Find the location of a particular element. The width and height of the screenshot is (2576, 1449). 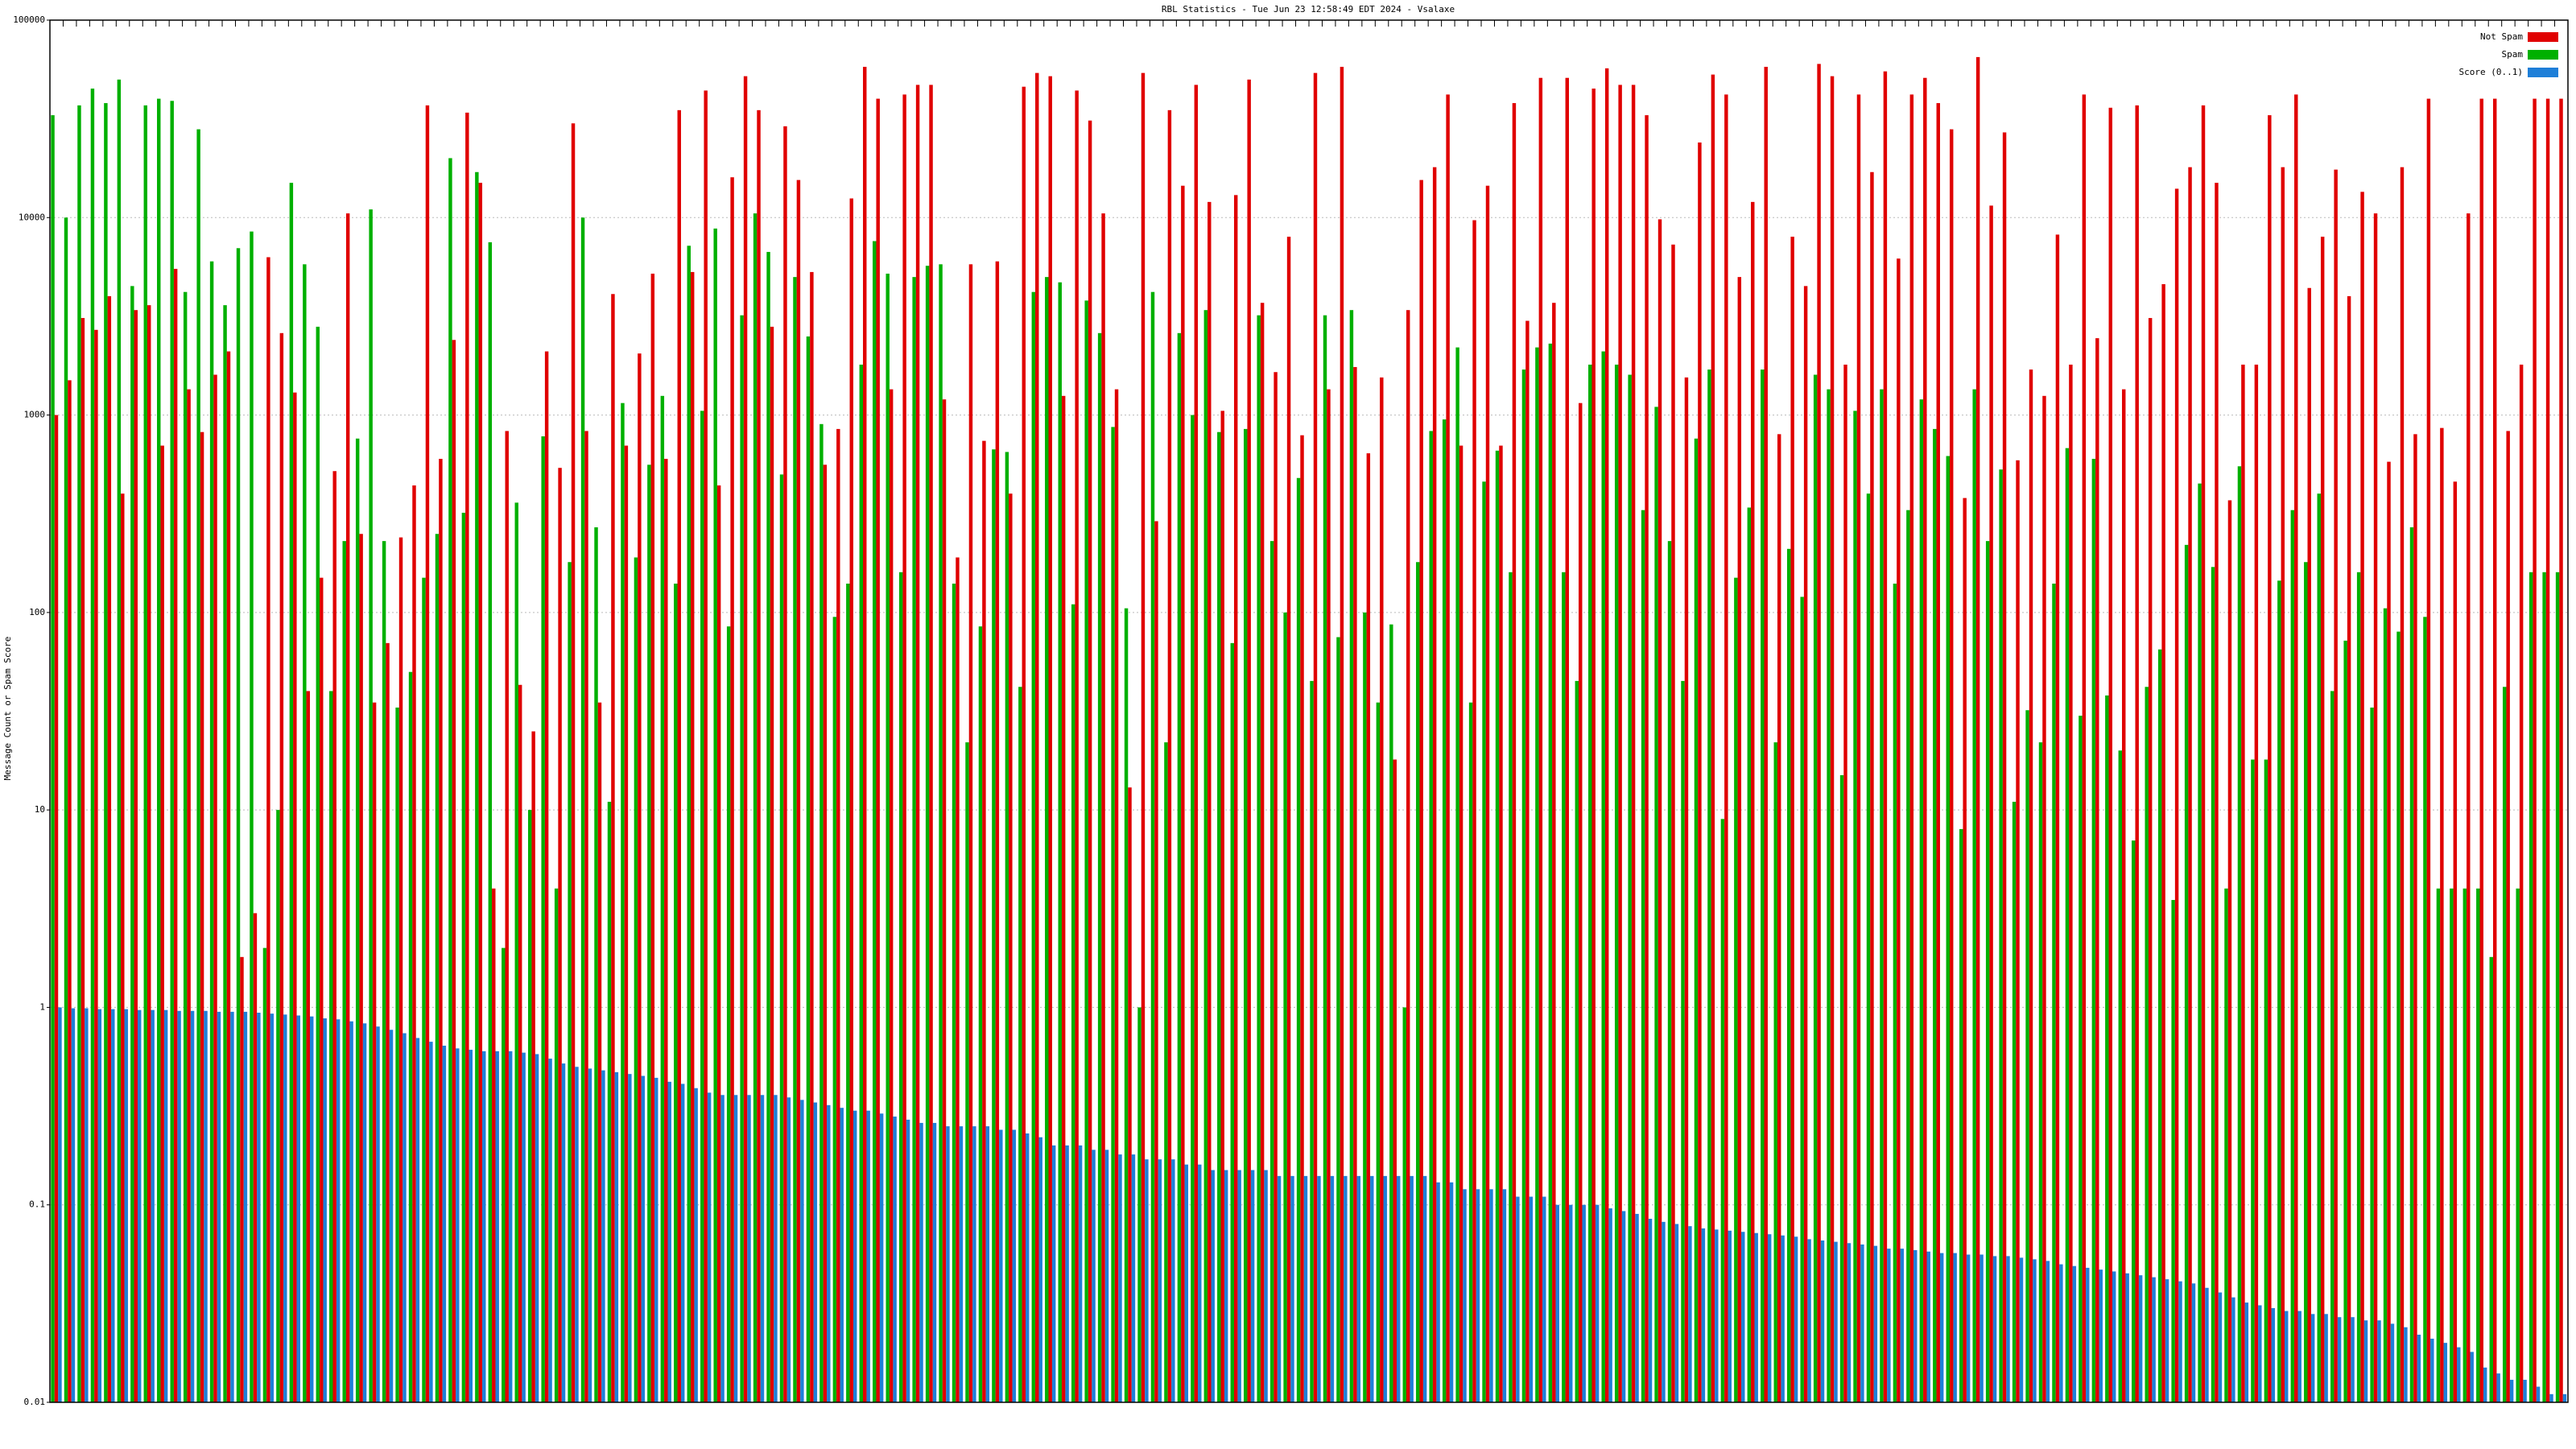

legend-label: Not Spam is located at coordinates (2501, 36).